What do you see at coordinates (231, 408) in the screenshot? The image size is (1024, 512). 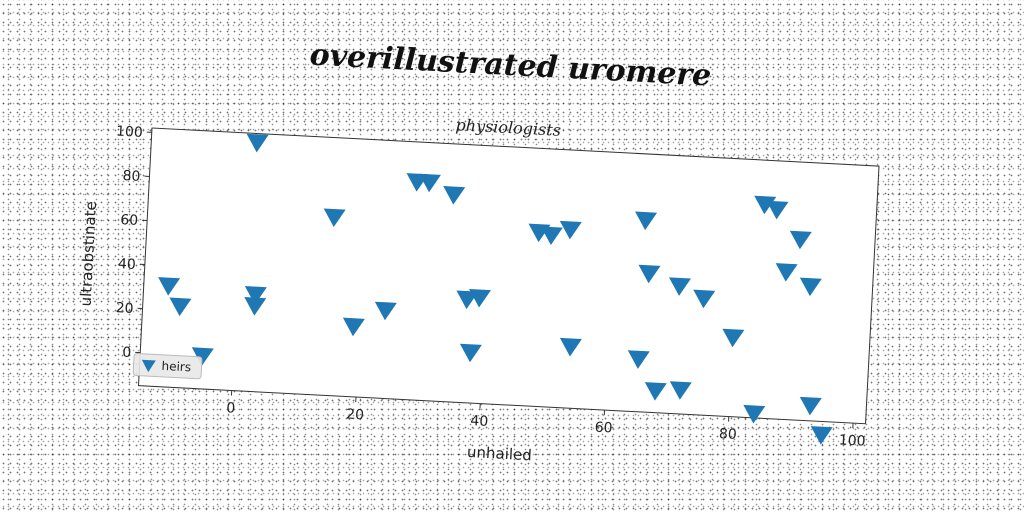 I see `x-tick-label: 0` at bounding box center [231, 408].